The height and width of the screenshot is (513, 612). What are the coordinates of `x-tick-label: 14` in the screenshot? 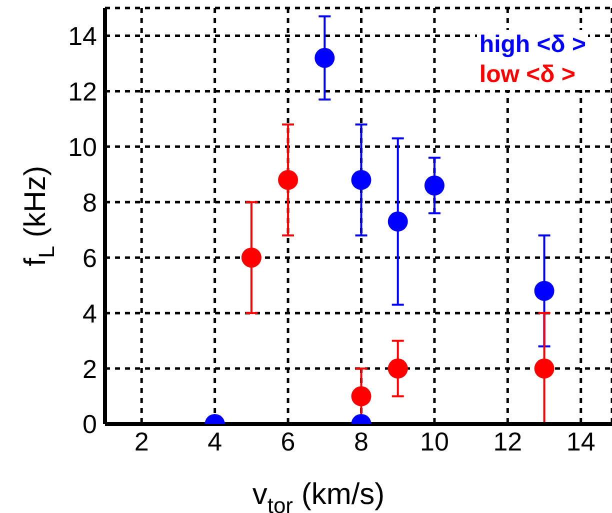 It's located at (581, 441).